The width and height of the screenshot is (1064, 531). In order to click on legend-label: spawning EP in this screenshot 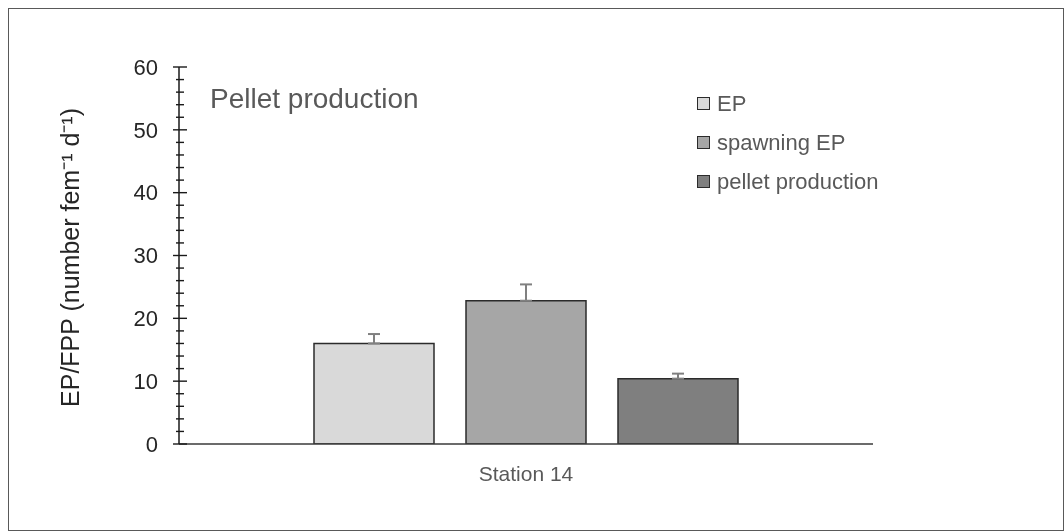, I will do `click(781, 142)`.